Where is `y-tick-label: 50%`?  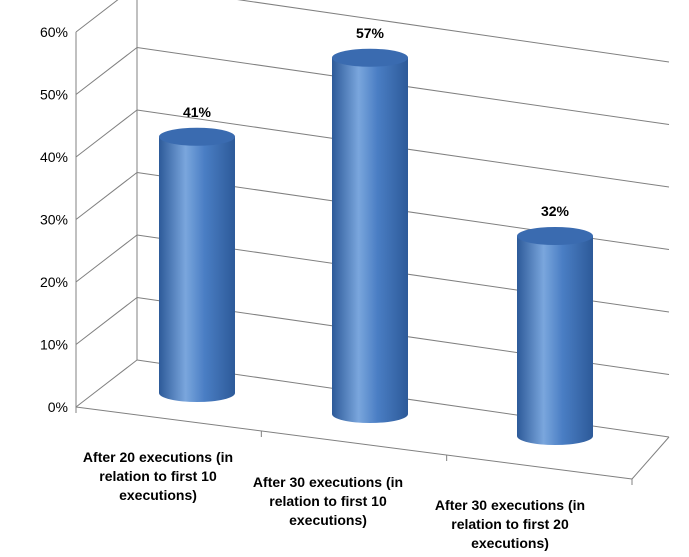
y-tick-label: 50% is located at coordinates (54, 95).